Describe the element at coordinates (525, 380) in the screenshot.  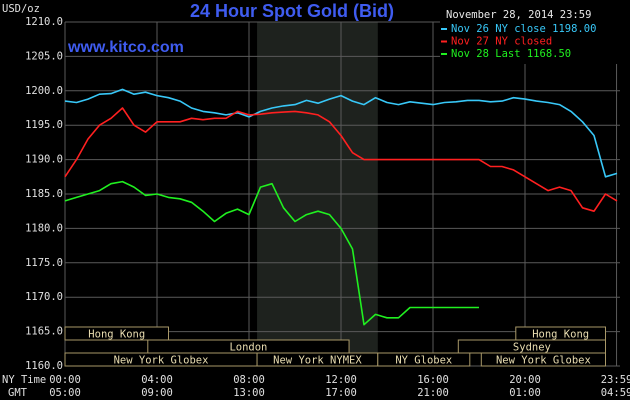
I see `x-tick-label: 20:00` at that location.